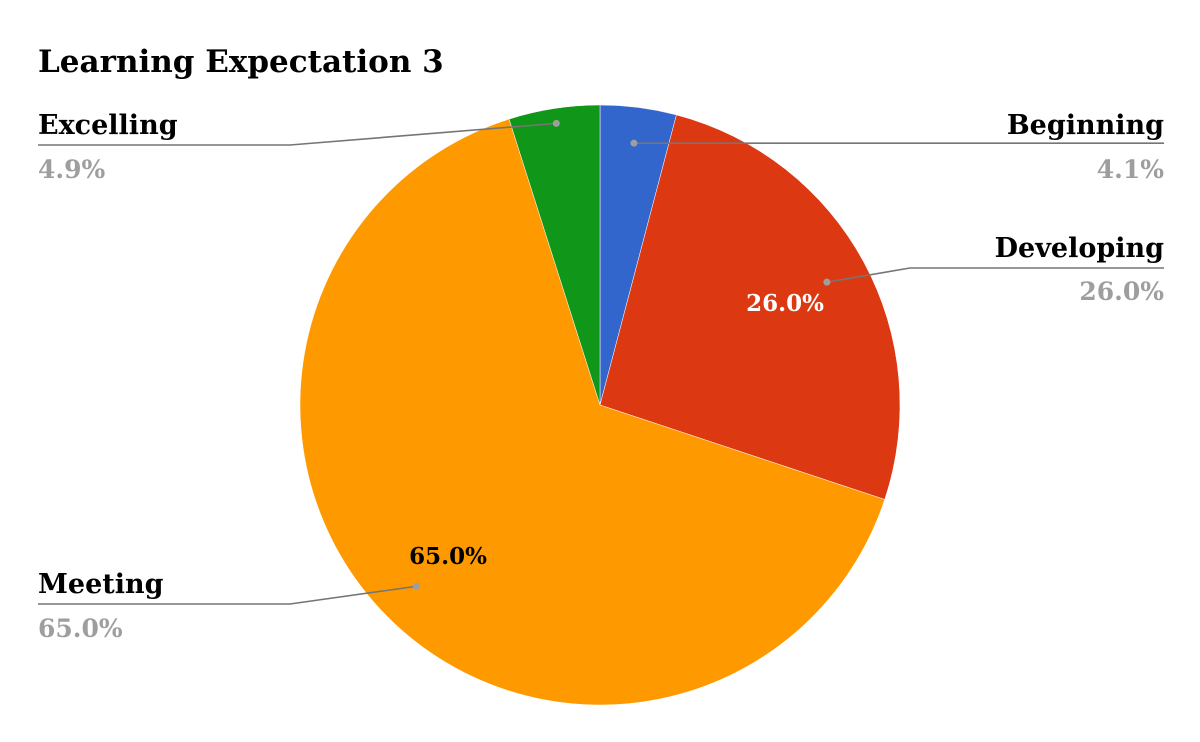 The image size is (1200, 742). Describe the element at coordinates (554, 255) in the screenshot. I see `pie-slice-excelling` at that location.